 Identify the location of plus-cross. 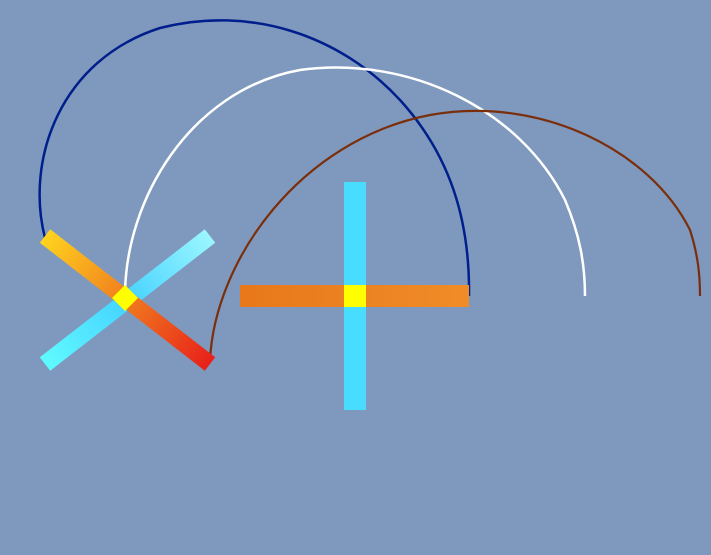
(354, 296).